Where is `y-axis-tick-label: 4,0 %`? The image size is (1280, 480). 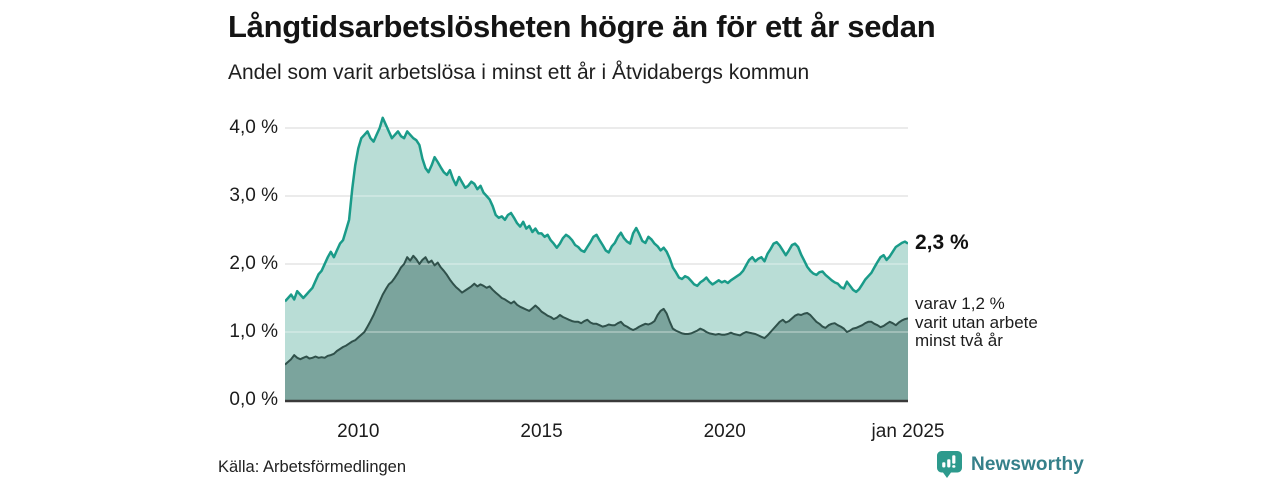 y-axis-tick-label: 4,0 % is located at coordinates (253, 127).